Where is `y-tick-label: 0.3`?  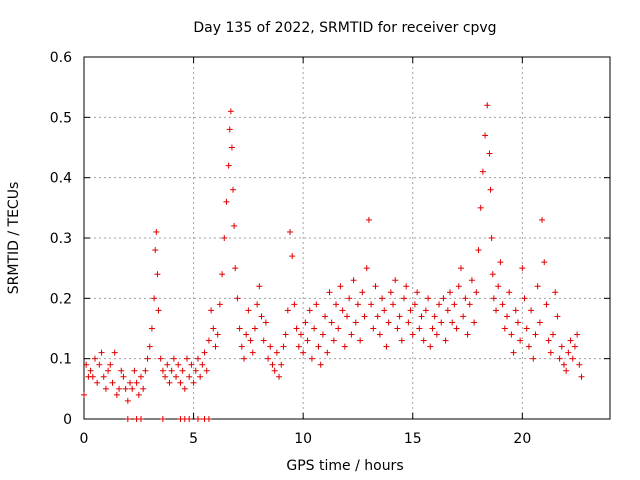 y-tick-label: 0.3 is located at coordinates (61, 239).